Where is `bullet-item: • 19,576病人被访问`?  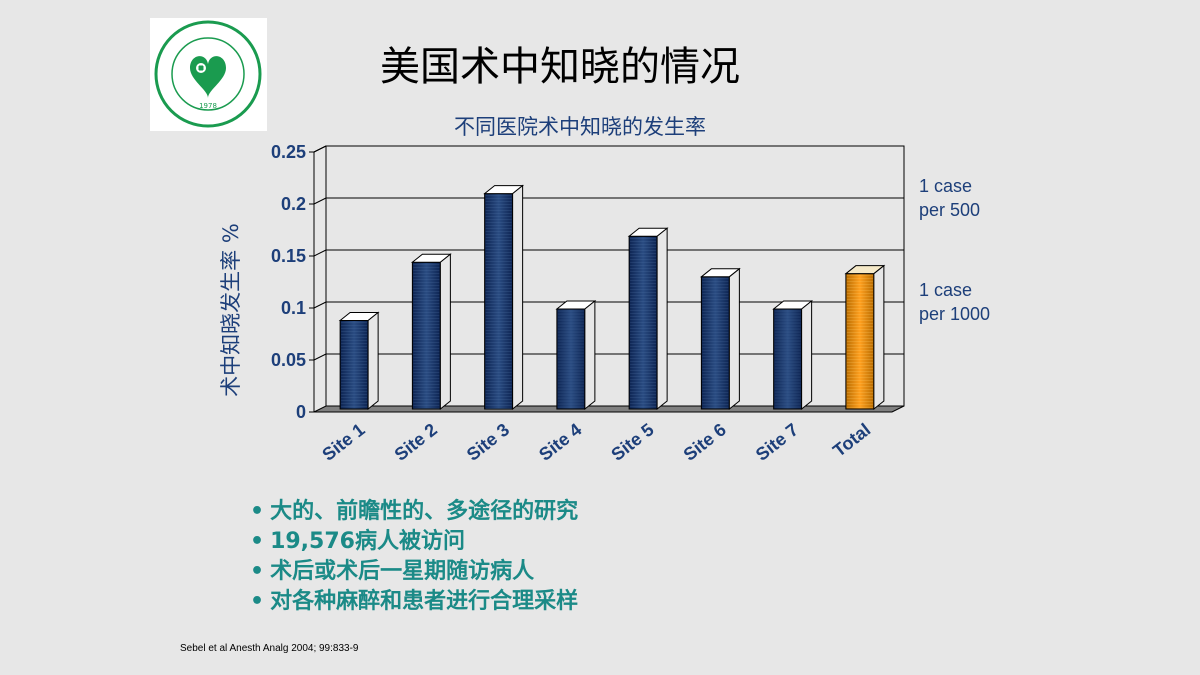
bullet-item: • 19,576病人被访问 is located at coordinates (357, 541).